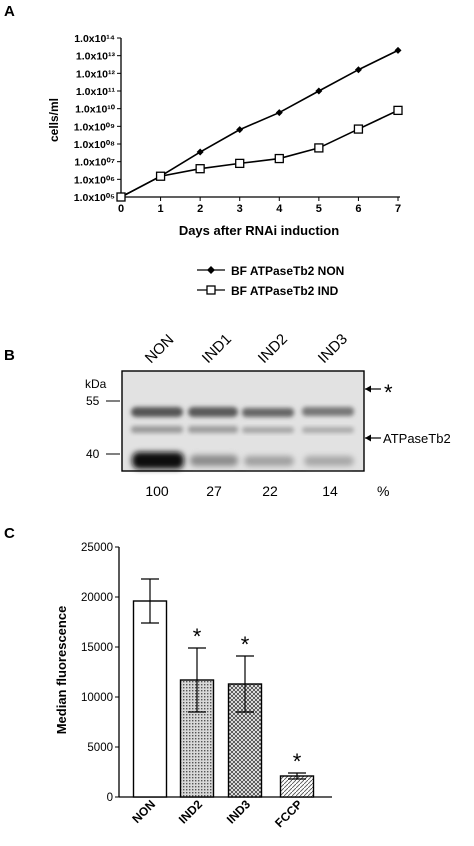 The height and width of the screenshot is (846, 474). I want to click on panel-label-b: B, so click(9, 355).